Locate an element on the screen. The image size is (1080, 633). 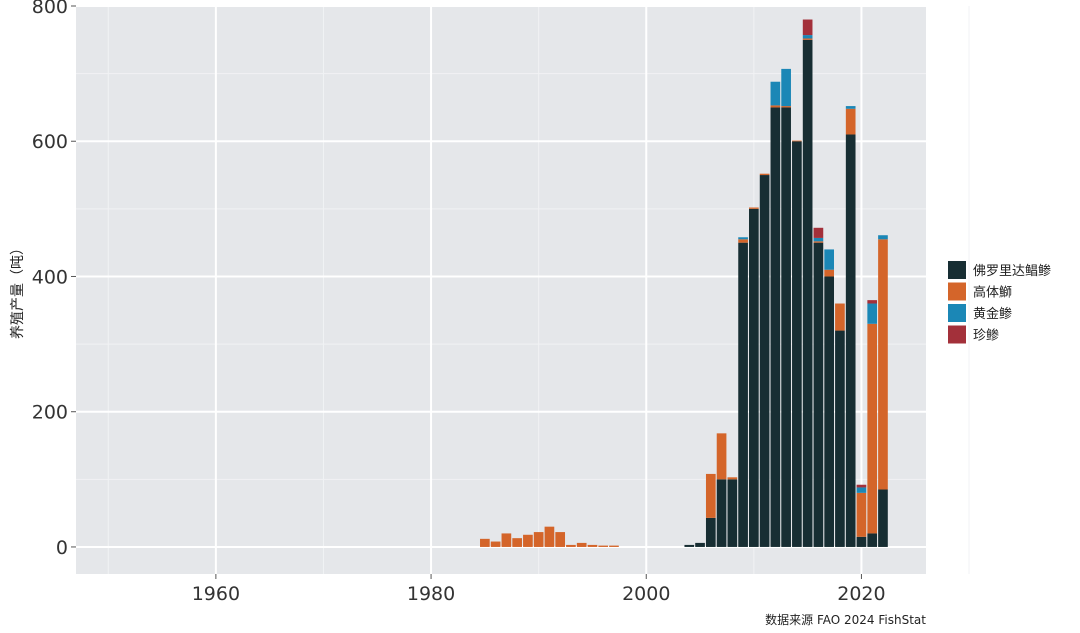
legend-label: 高体鰤 is located at coordinates (992, 293).